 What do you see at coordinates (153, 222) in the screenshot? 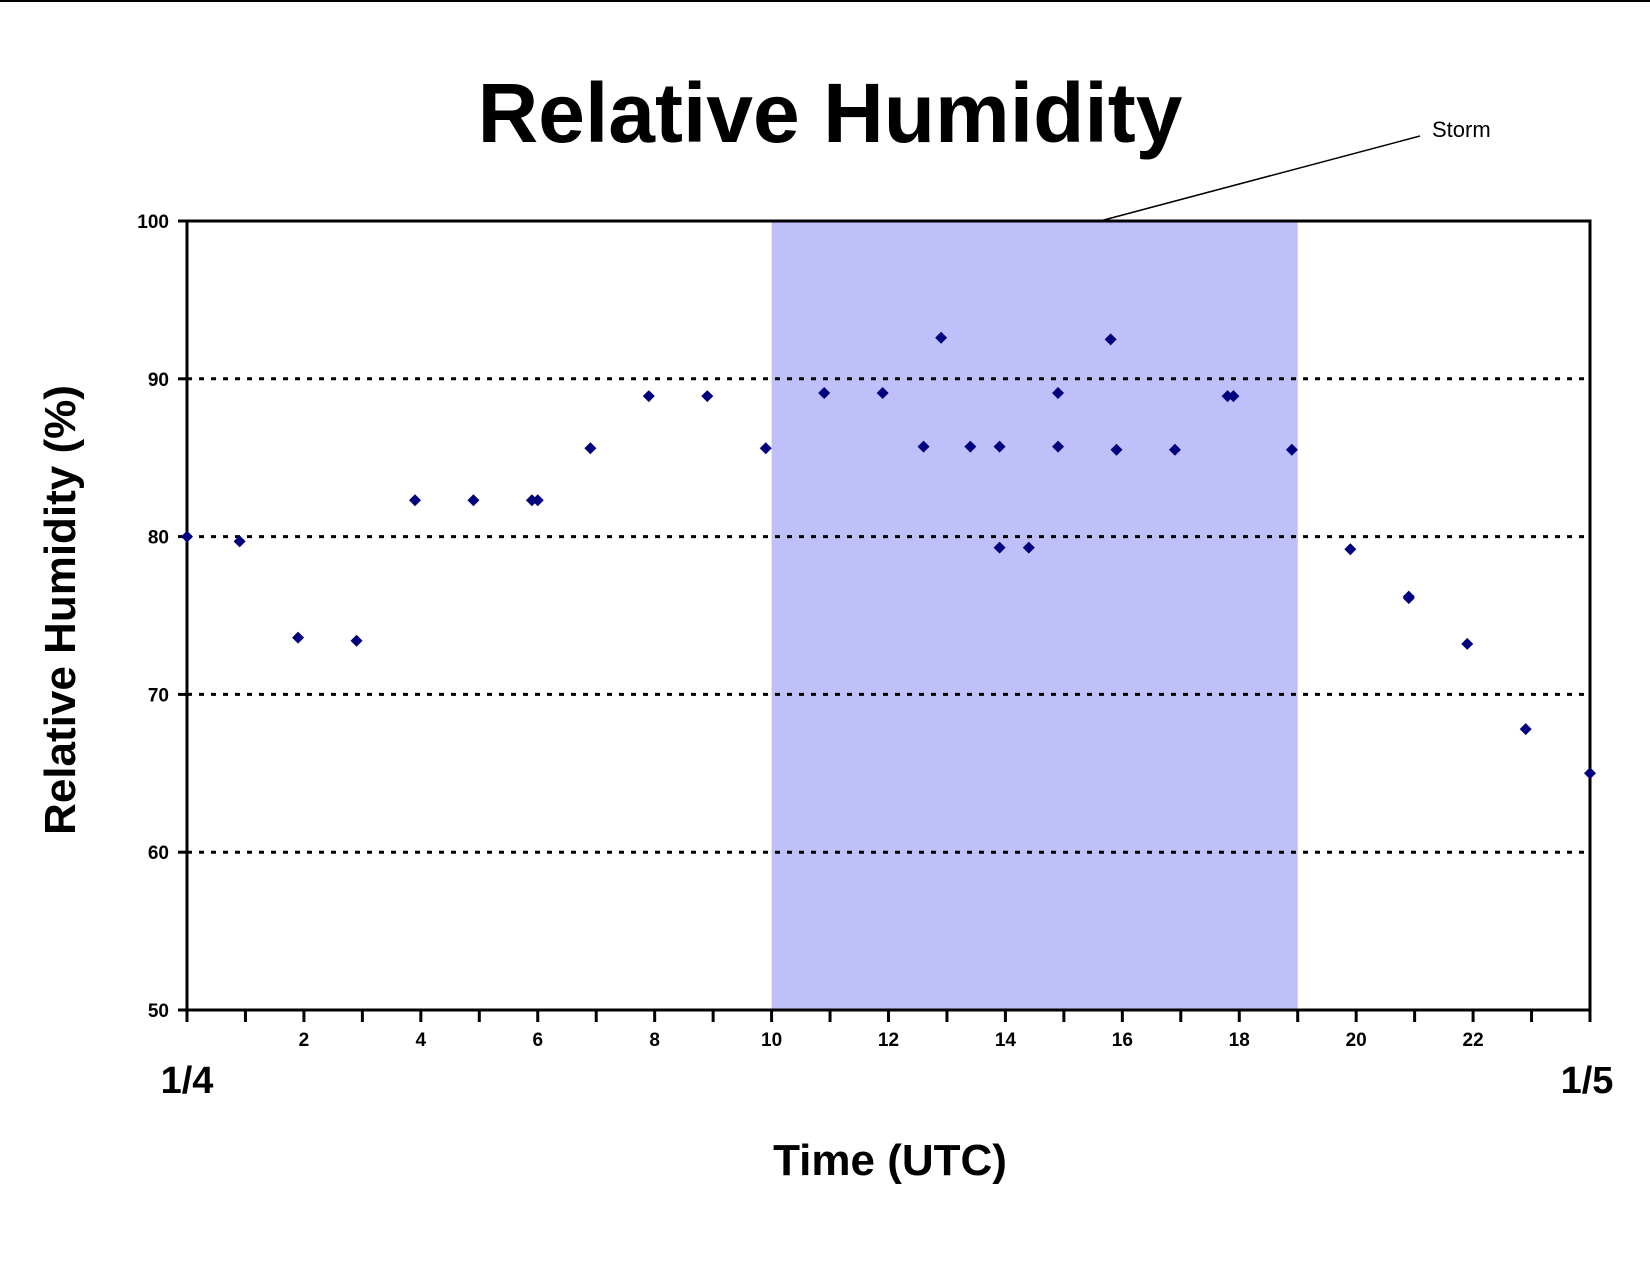
I see `y-tick-label: 100` at bounding box center [153, 222].